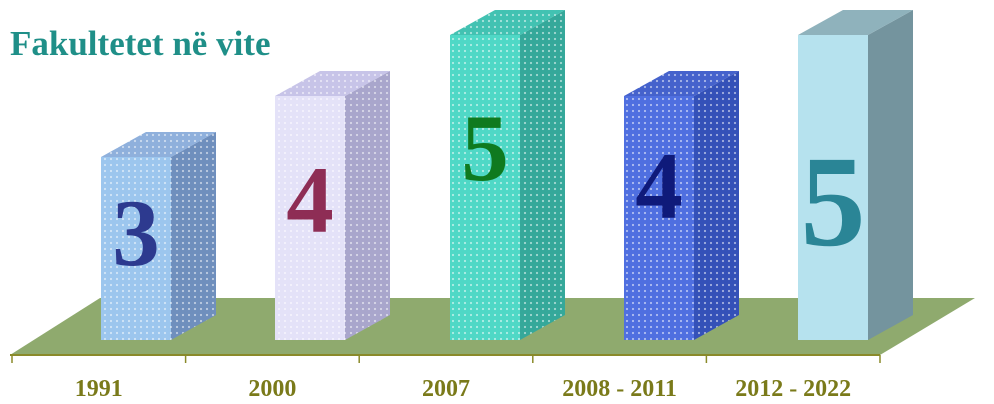 The image size is (994, 404). Describe the element at coordinates (158, 144) in the screenshot. I see `bar-top-1991` at that location.